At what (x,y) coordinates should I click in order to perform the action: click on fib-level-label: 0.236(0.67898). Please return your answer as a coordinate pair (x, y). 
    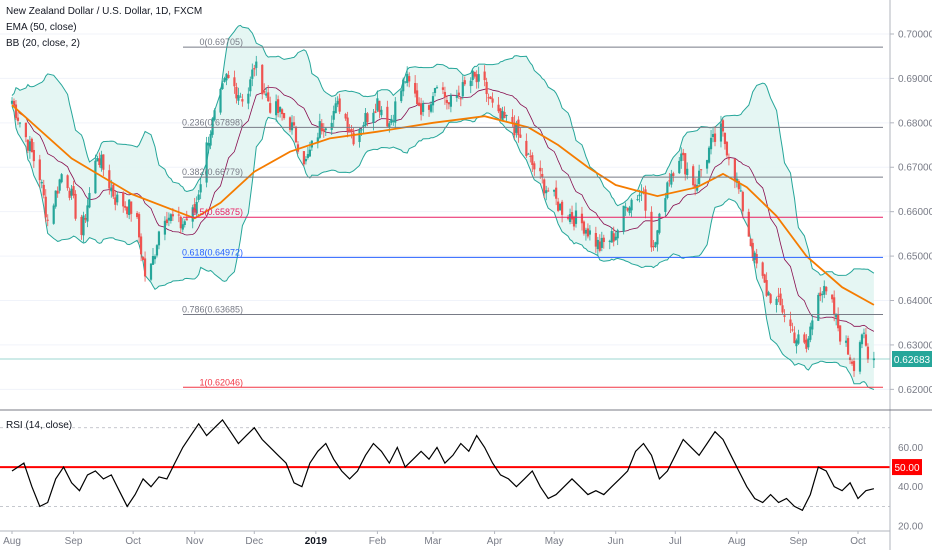
    Looking at the image, I should click on (212, 122).